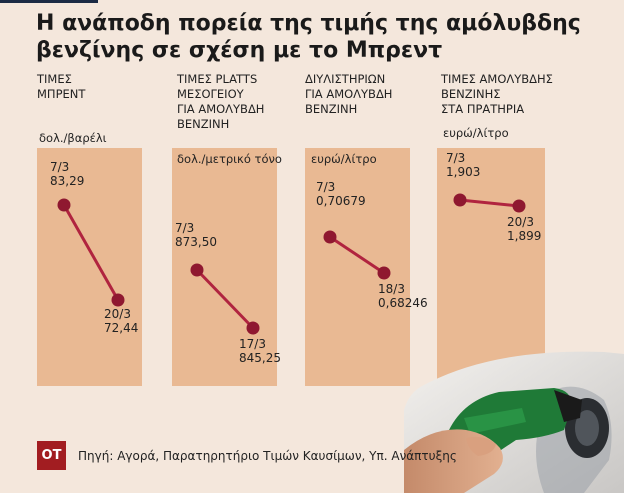 The image size is (624, 493). I want to click on panel-1-header-line: ΤΙΜΕΣ, so click(54, 79).